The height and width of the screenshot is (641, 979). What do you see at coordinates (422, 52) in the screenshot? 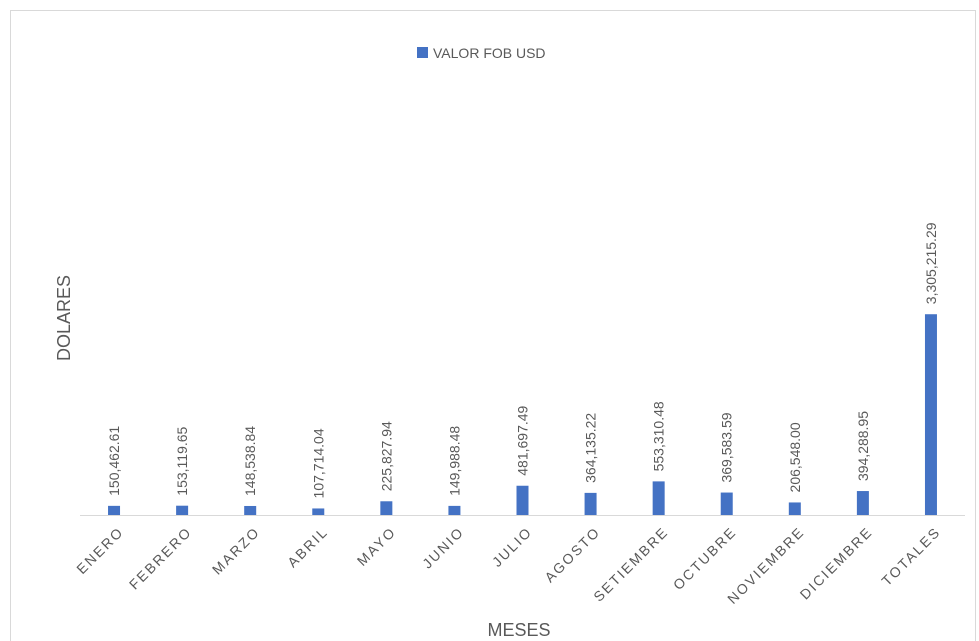
I see `legend-swatch` at bounding box center [422, 52].